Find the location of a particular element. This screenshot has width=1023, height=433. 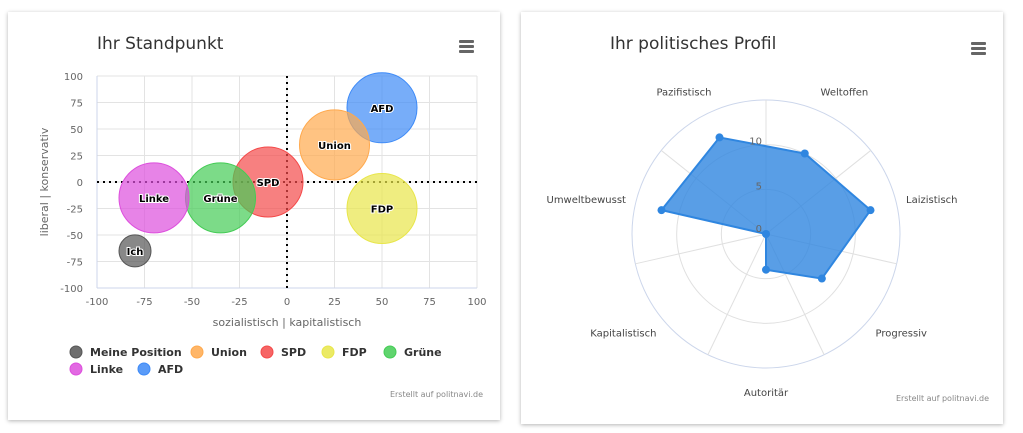

legend-item: Union is located at coordinates (218, 352).